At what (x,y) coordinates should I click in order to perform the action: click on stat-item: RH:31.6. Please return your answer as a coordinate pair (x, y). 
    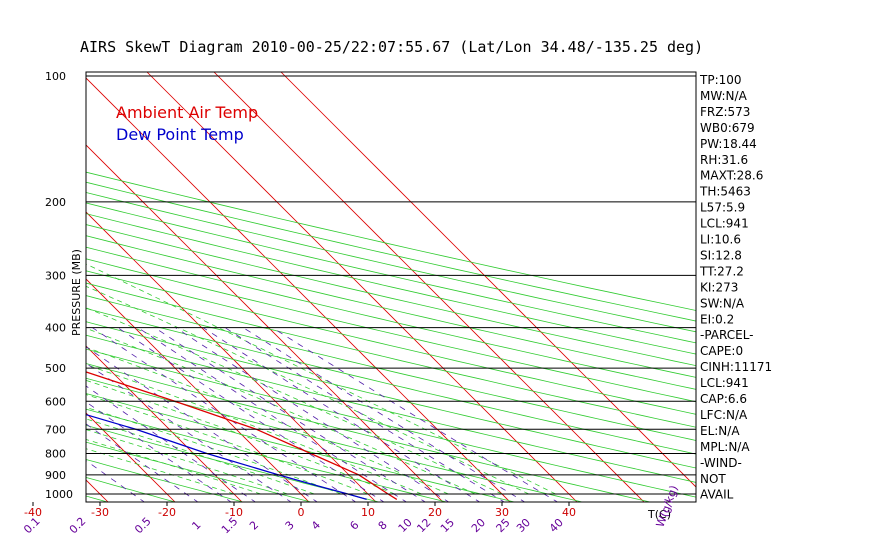
    Looking at the image, I should click on (724, 160).